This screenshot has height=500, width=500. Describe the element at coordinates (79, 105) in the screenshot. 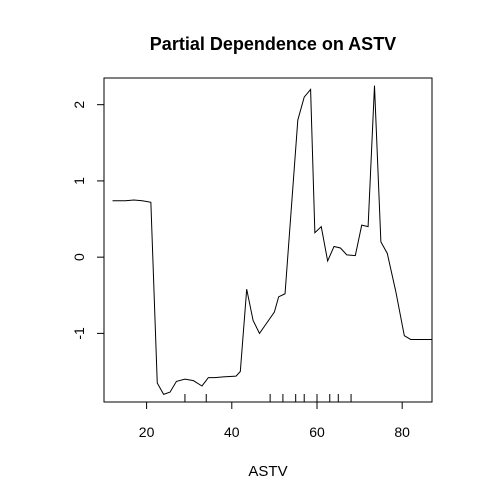

I see `y-tick-label: 2` at that location.